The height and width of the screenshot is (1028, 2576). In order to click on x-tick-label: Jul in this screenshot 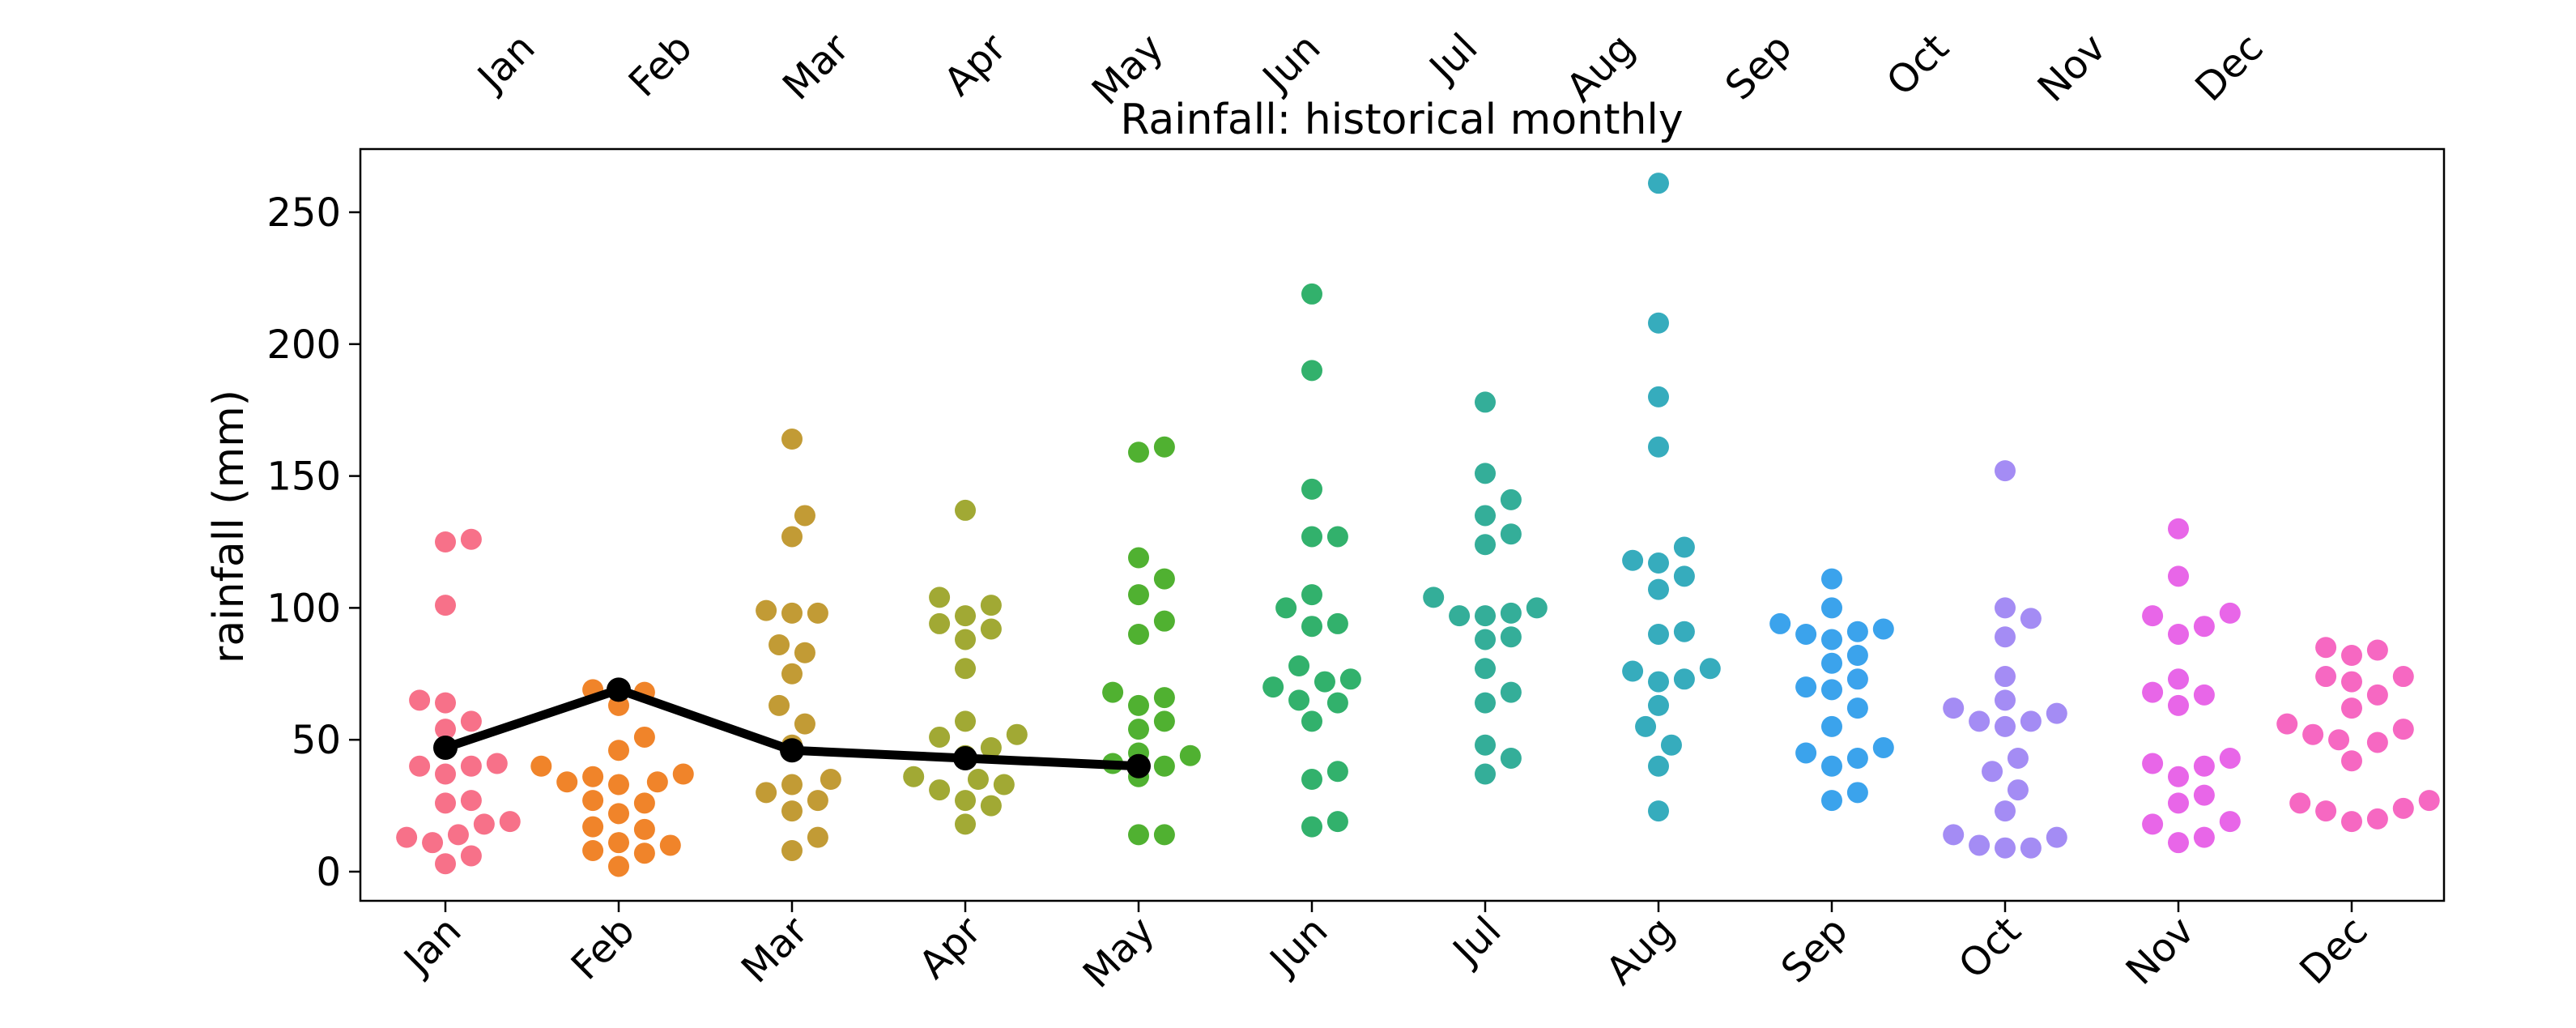, I will do `click(1476, 941)`.